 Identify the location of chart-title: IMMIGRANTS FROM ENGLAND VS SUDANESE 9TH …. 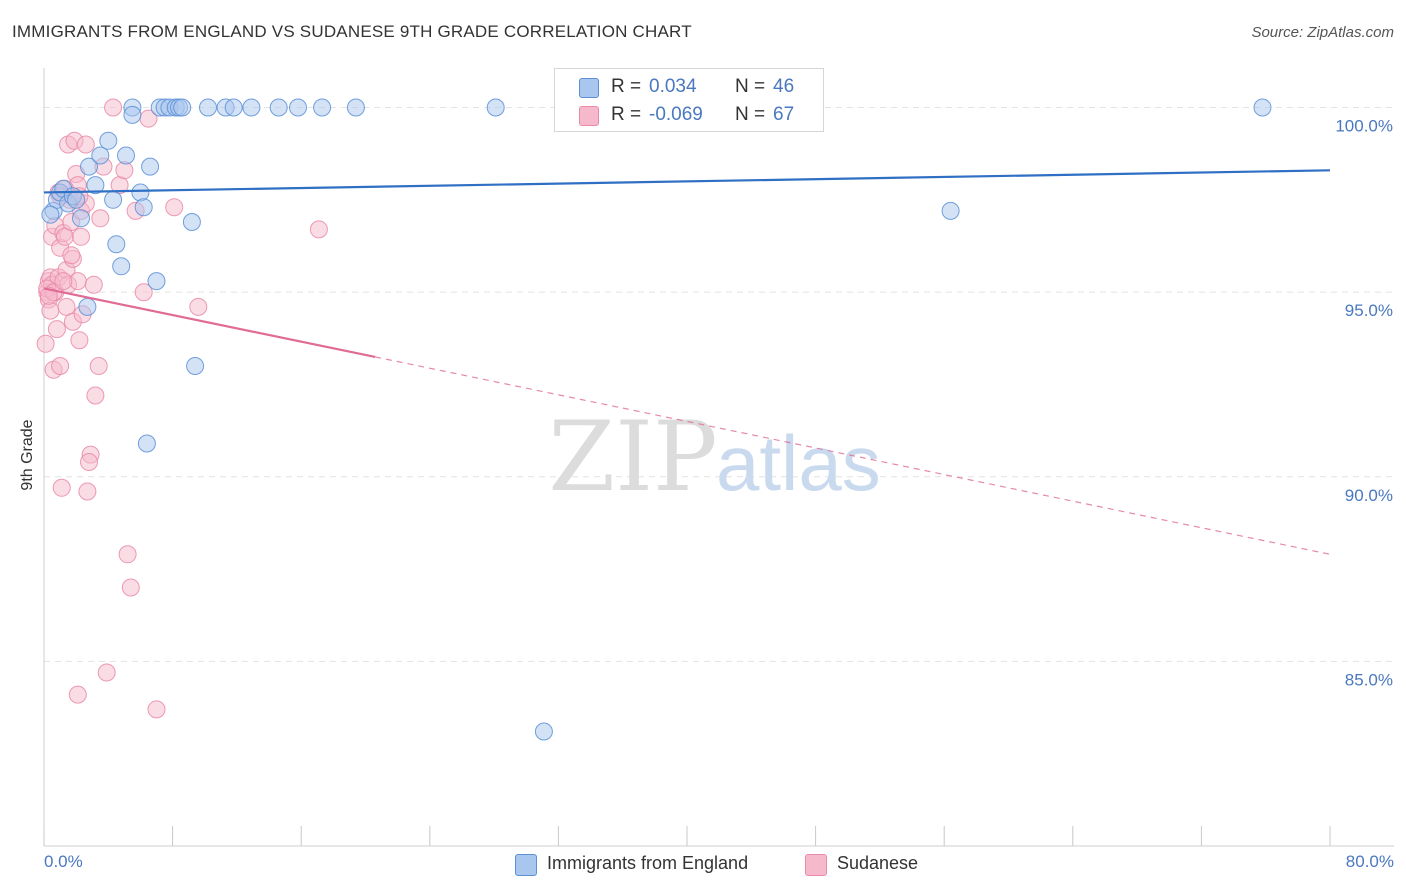
(352, 31).